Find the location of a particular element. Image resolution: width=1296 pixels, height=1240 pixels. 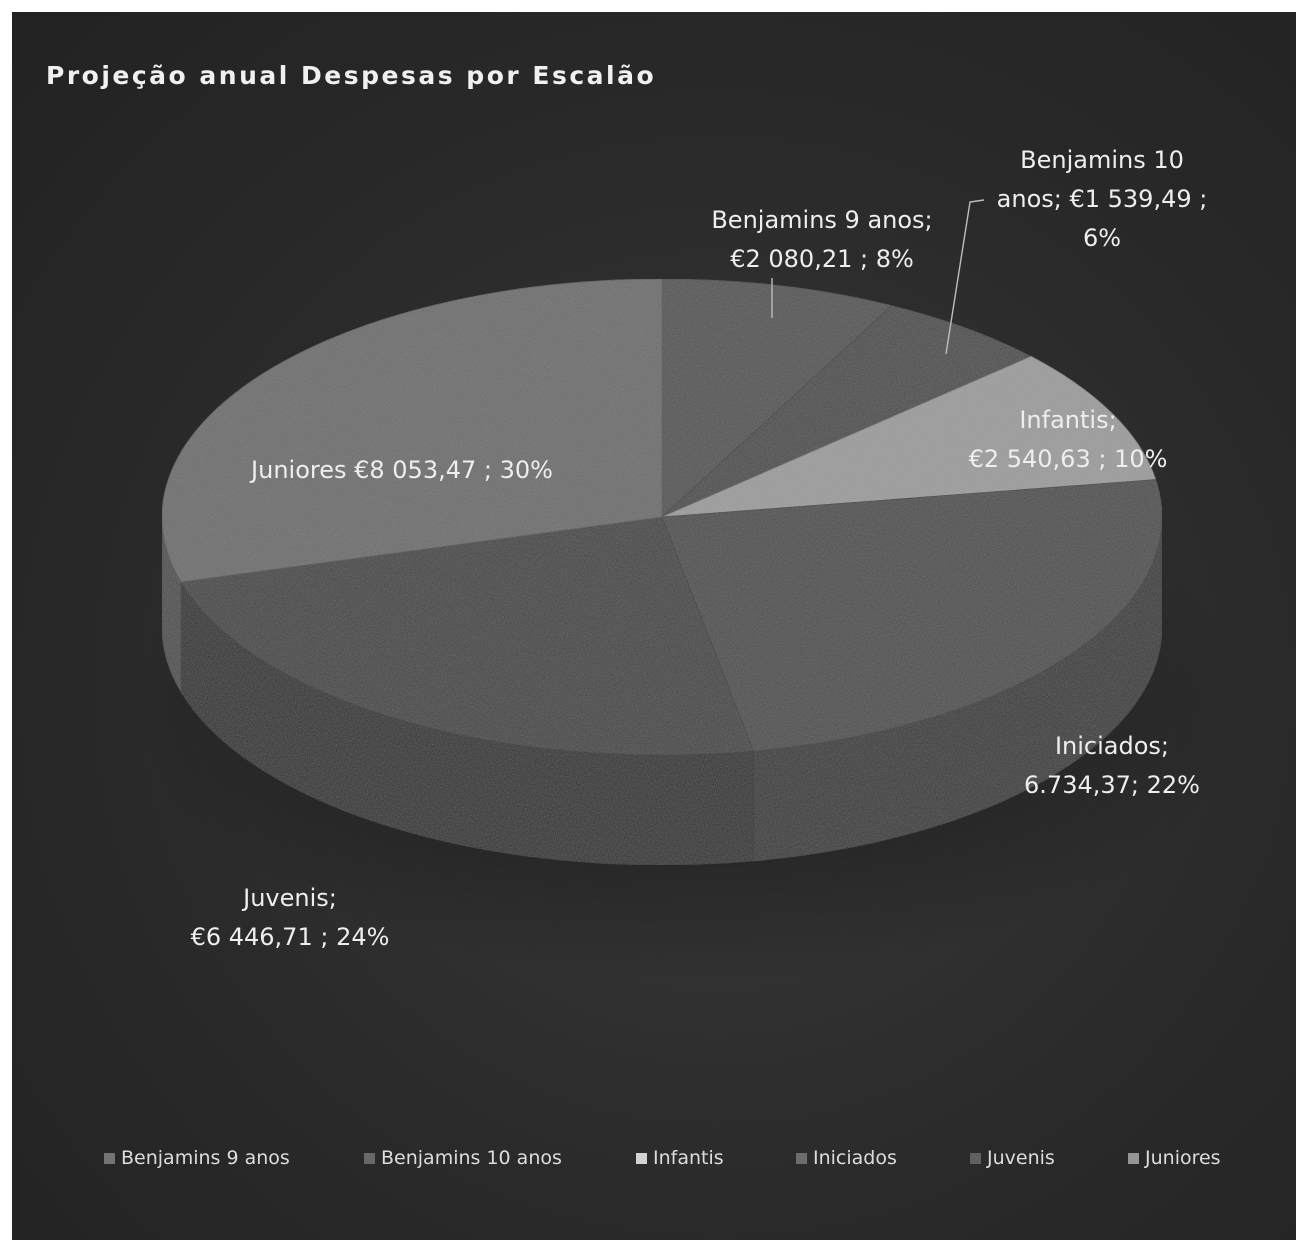

leader-line-benjamins-10-anos is located at coordinates (965, 277).